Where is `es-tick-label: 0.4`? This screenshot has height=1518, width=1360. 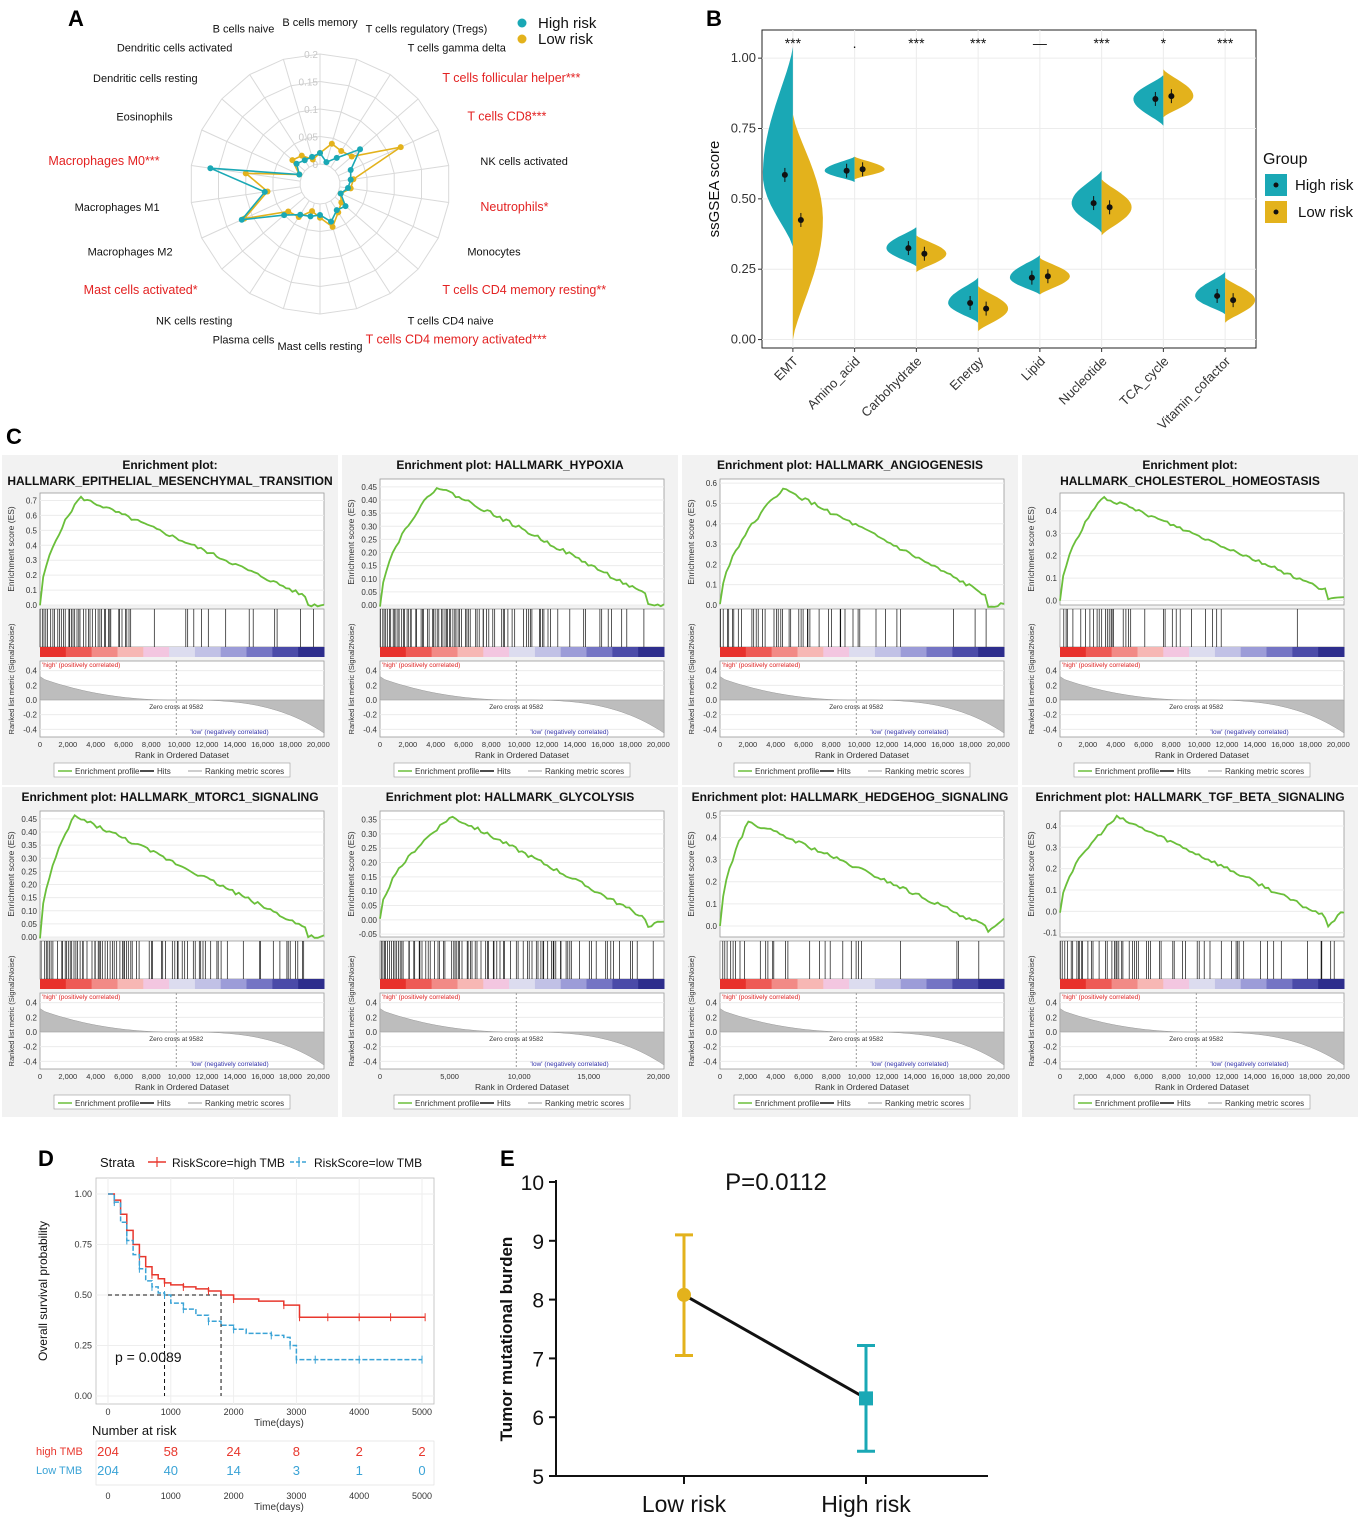
es-tick-label: 0.4 is located at coordinates (712, 524).